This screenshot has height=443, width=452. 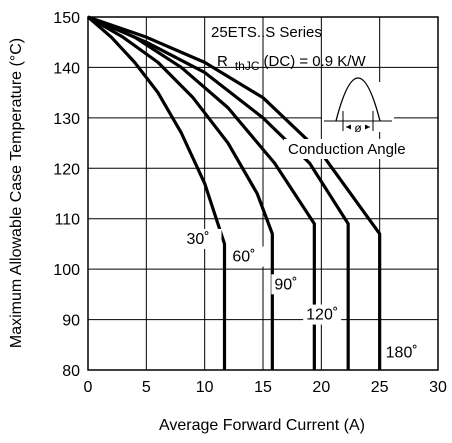 What do you see at coordinates (146, 387) in the screenshot?
I see `x-tick-label: 5` at bounding box center [146, 387].